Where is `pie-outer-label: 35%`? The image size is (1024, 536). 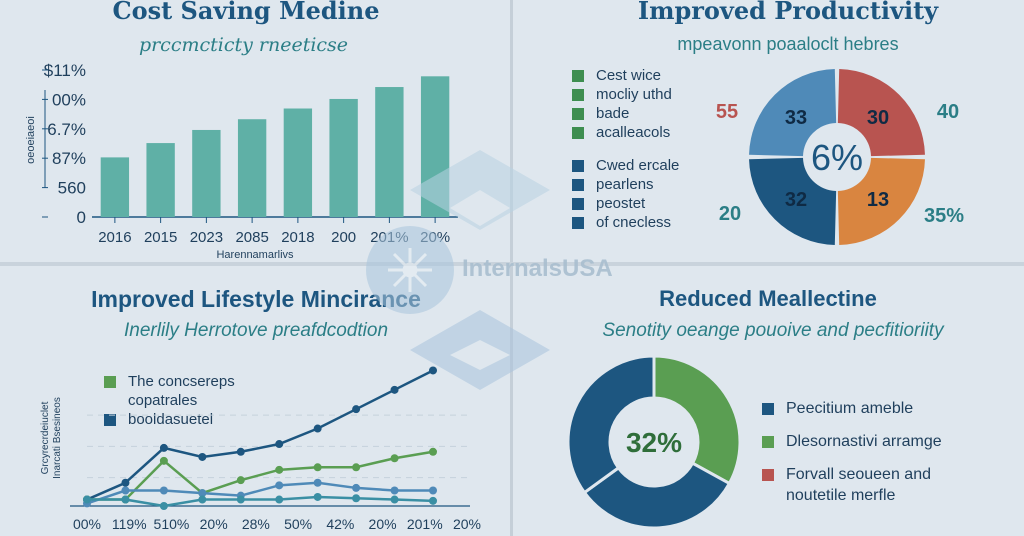
pie-outer-label: 35% is located at coordinates (944, 216).